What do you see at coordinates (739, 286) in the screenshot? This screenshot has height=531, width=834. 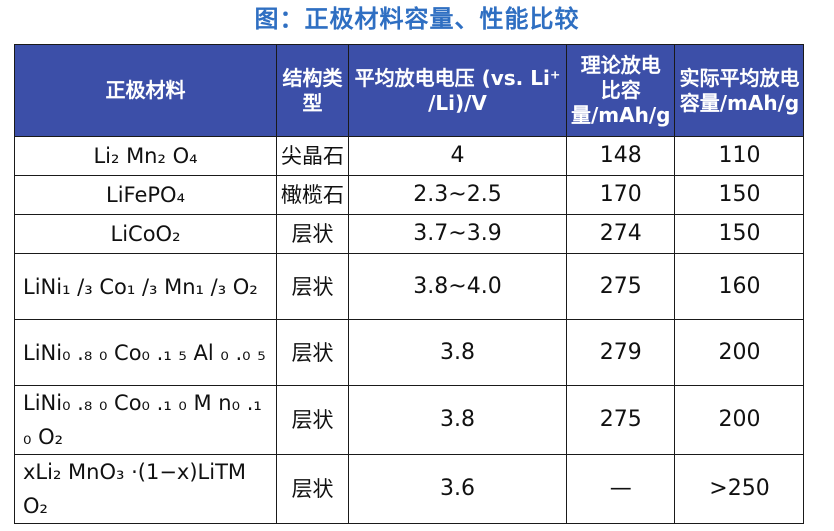 I see `cell-actual-capacity: 160` at bounding box center [739, 286].